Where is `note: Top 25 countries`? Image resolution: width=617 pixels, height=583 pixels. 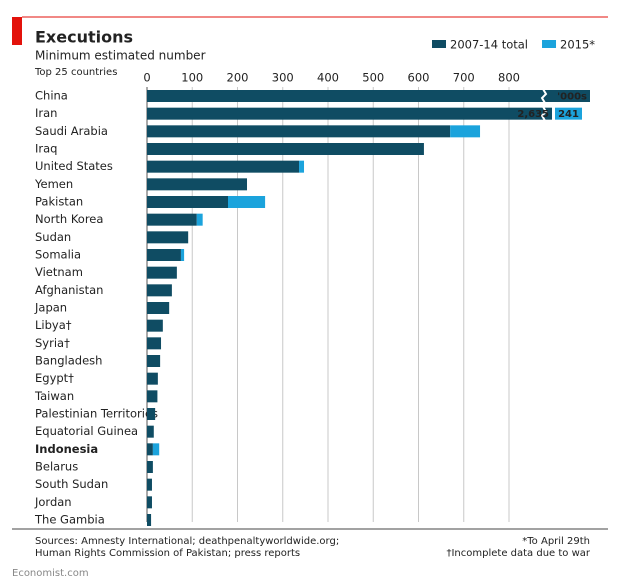 note: Top 25 countries is located at coordinates (75, 72).